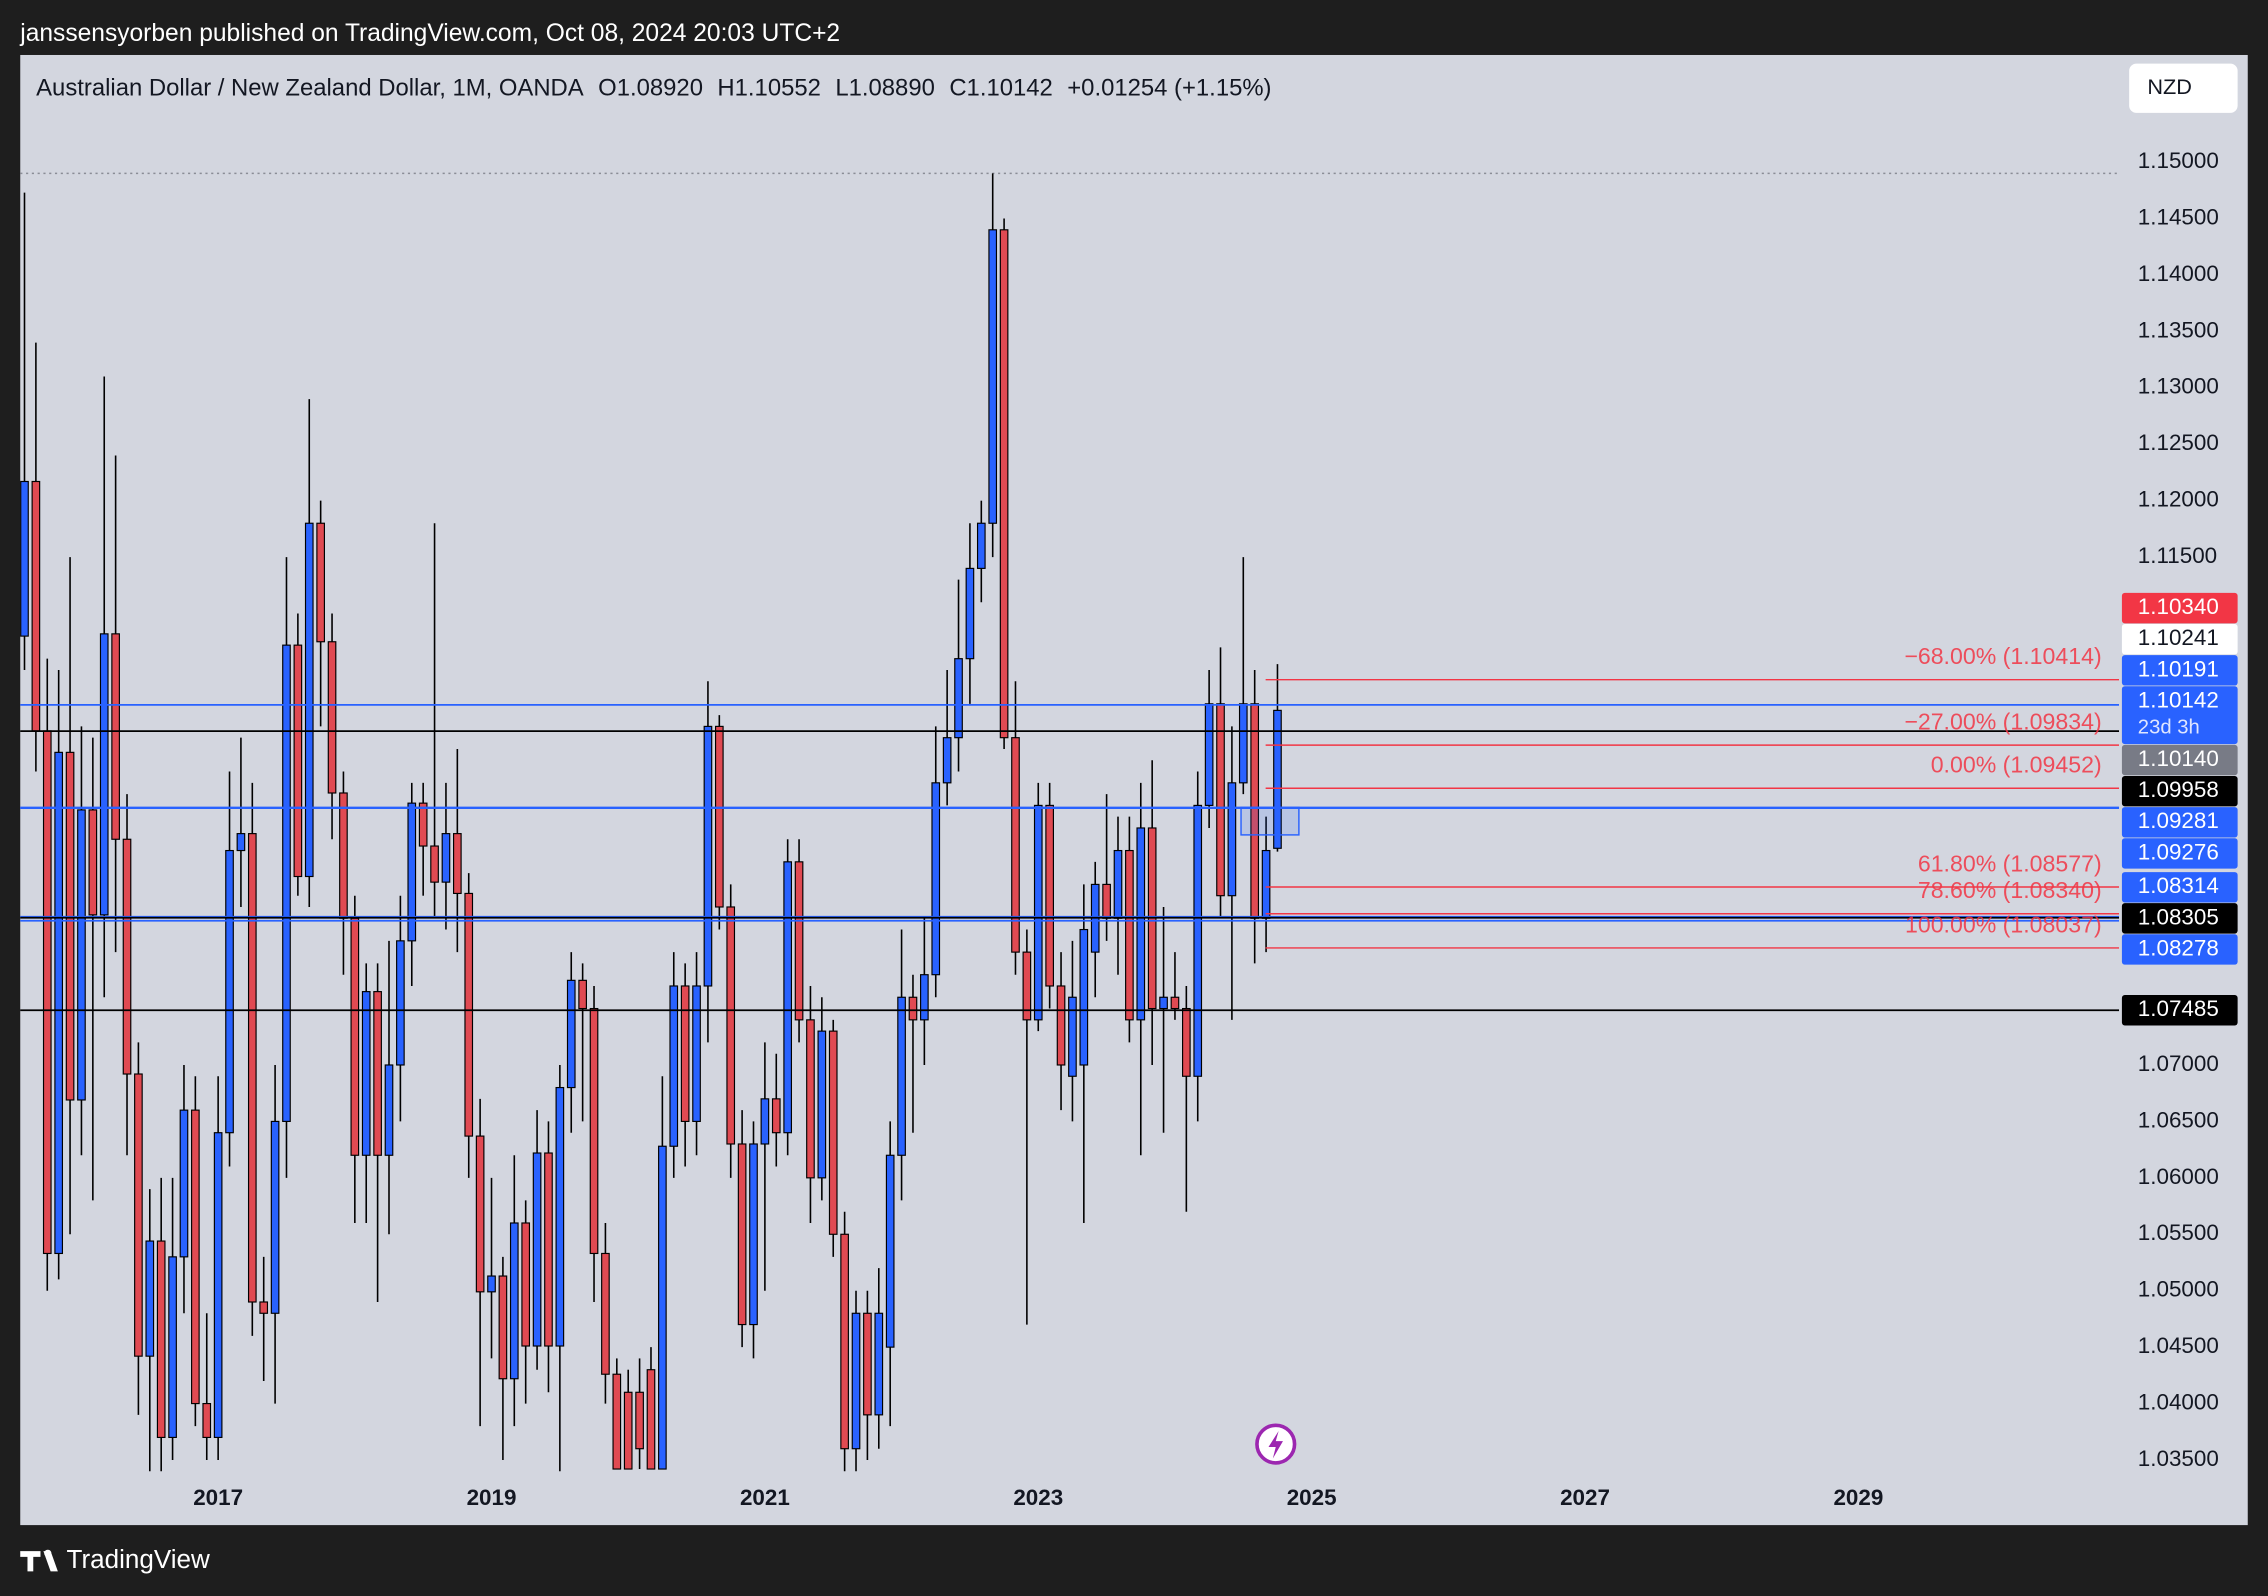 This screenshot has height=1596, width=2268. I want to click on brand-name: TradingView, so click(138, 1559).